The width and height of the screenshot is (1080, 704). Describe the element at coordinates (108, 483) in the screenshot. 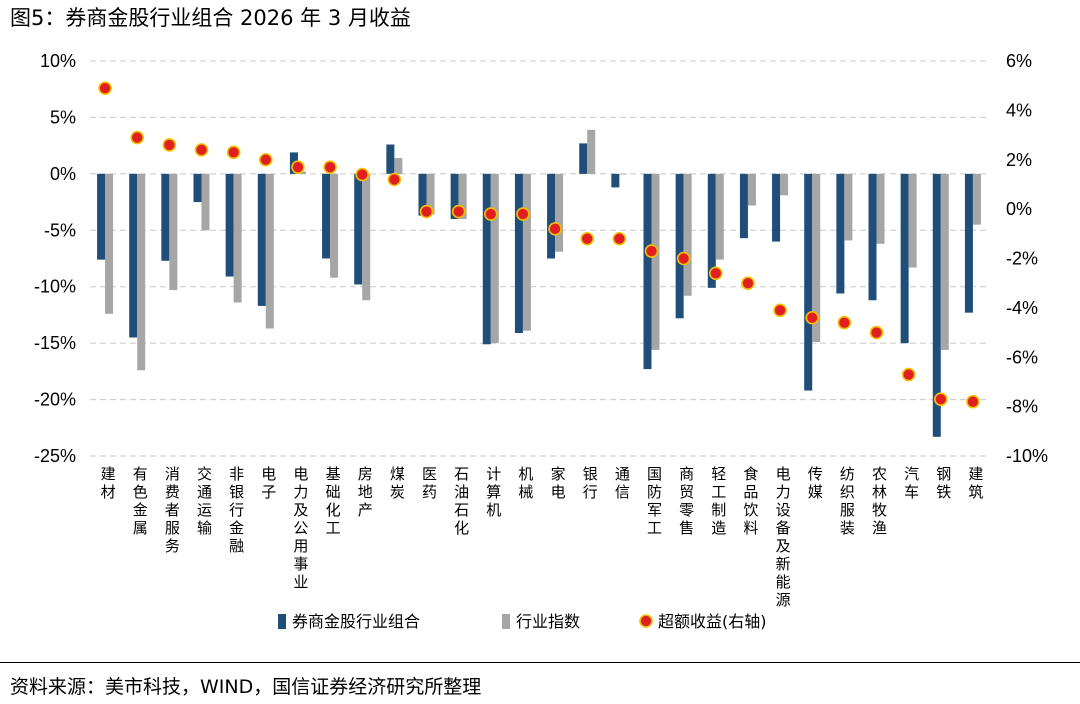

I see `x-tick-label: 建材` at that location.